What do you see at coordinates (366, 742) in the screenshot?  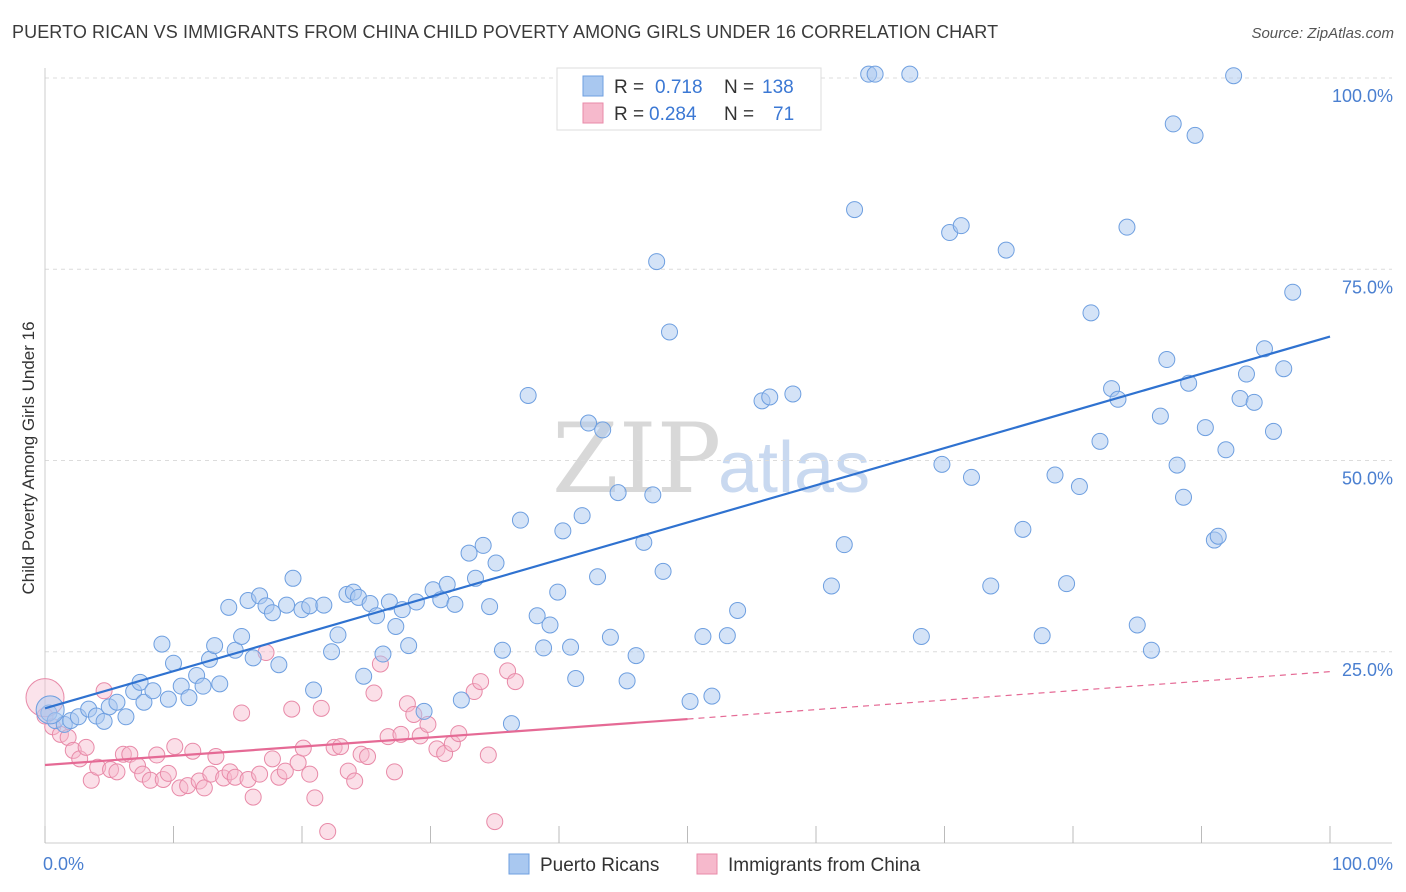 I see `trend-line-immigrants-from-china` at bounding box center [366, 742].